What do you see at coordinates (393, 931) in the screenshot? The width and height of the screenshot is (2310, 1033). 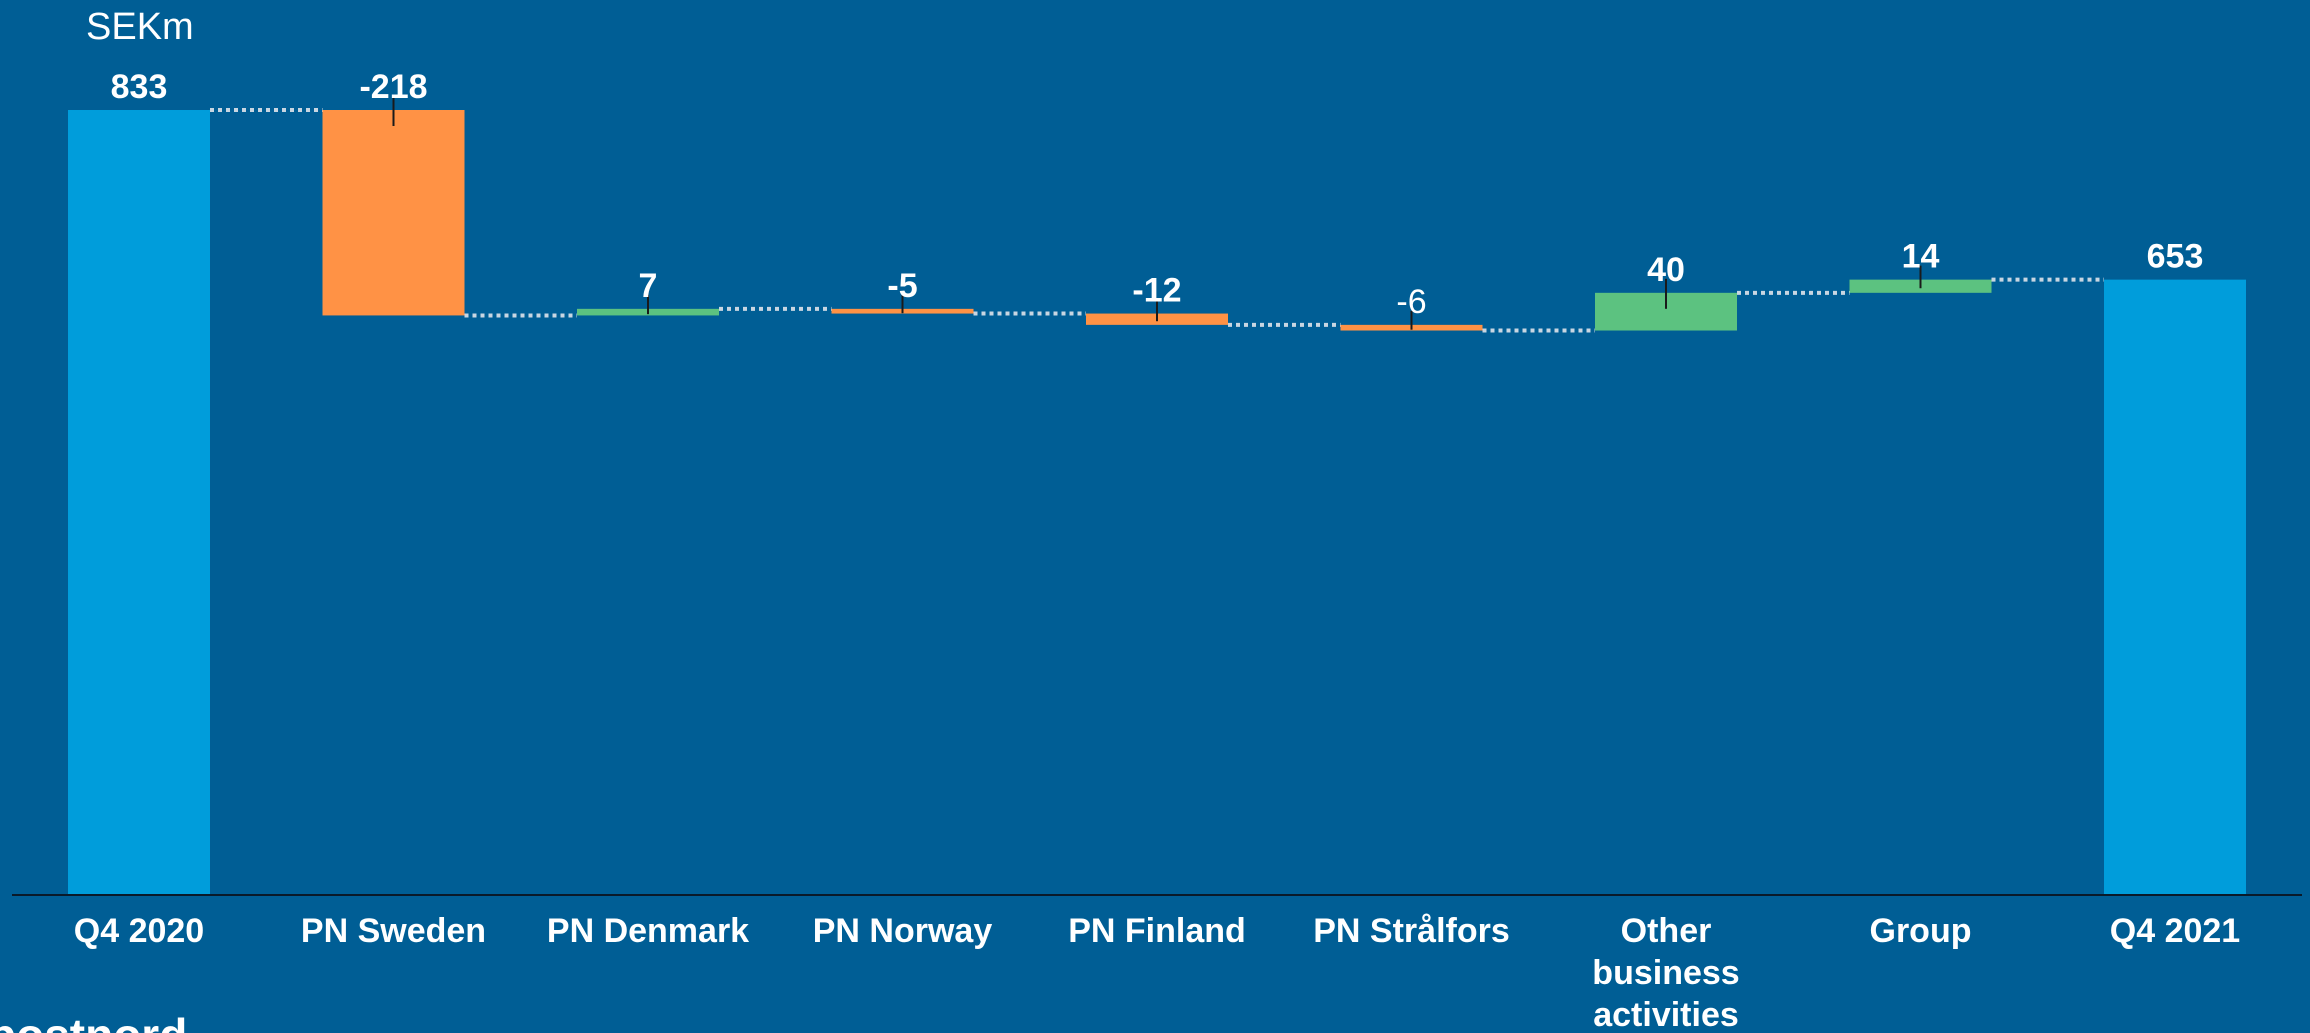 I see `category-label-1: PN Sweden` at bounding box center [393, 931].